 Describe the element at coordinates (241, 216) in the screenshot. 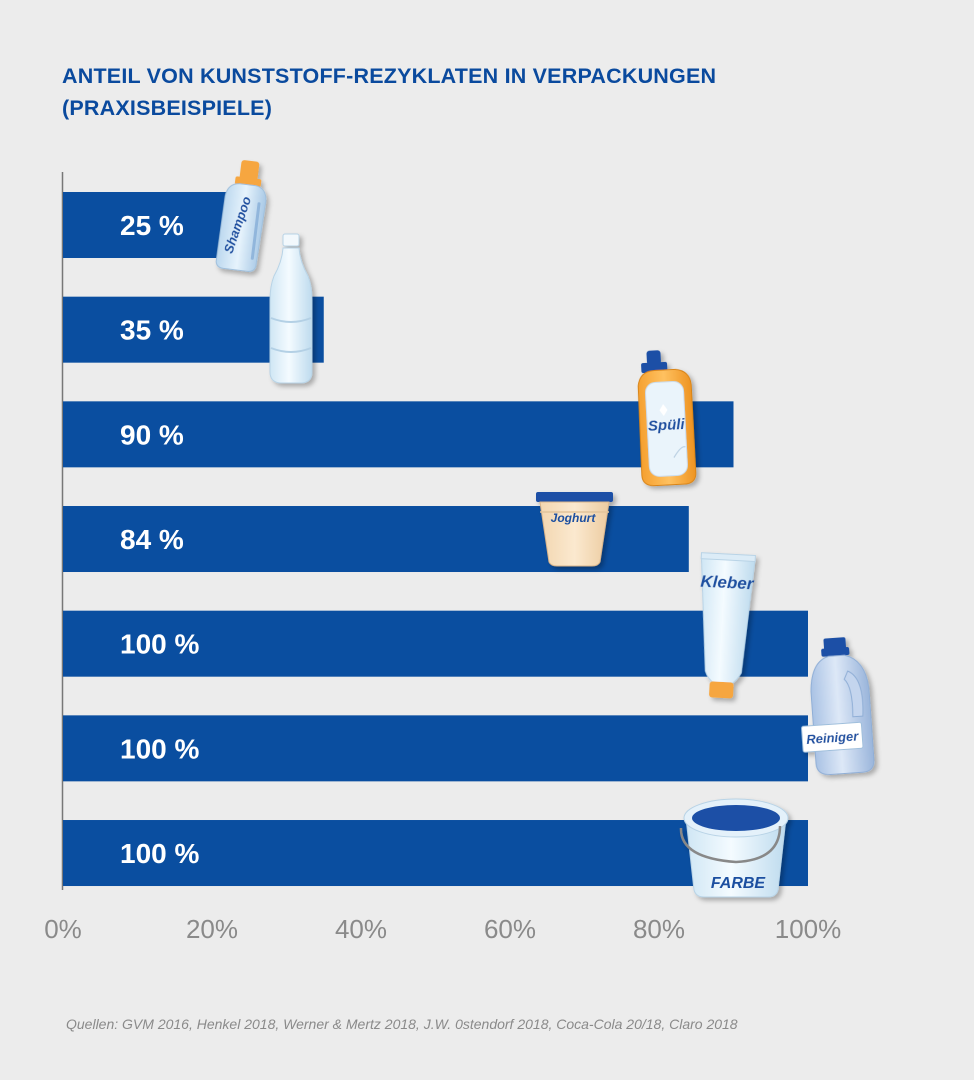

I see `shampoo-bottle-icon: Shampoo` at that location.